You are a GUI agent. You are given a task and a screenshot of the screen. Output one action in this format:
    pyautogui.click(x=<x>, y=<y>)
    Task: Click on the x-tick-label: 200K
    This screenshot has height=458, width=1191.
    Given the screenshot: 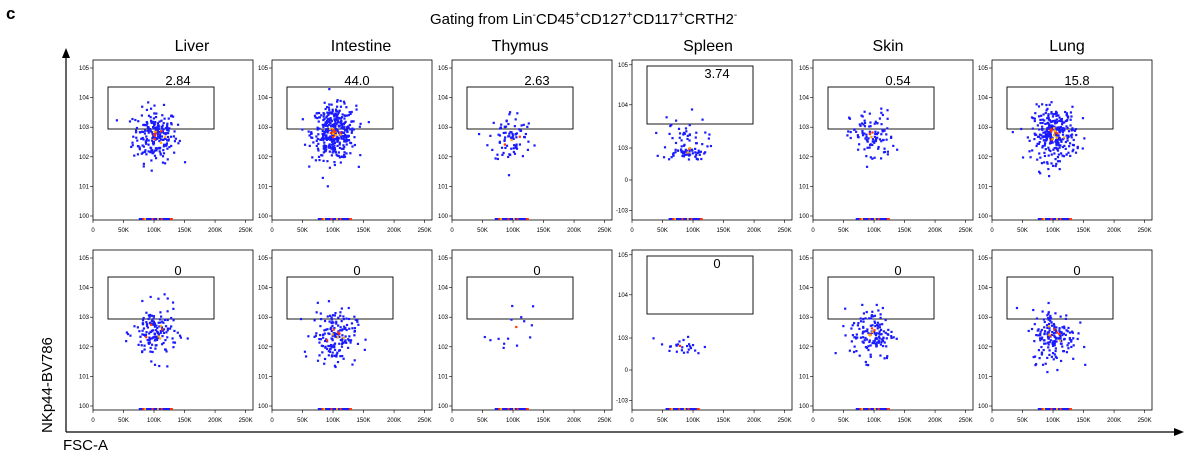 What is the action you would take?
    pyautogui.click(x=394, y=421)
    